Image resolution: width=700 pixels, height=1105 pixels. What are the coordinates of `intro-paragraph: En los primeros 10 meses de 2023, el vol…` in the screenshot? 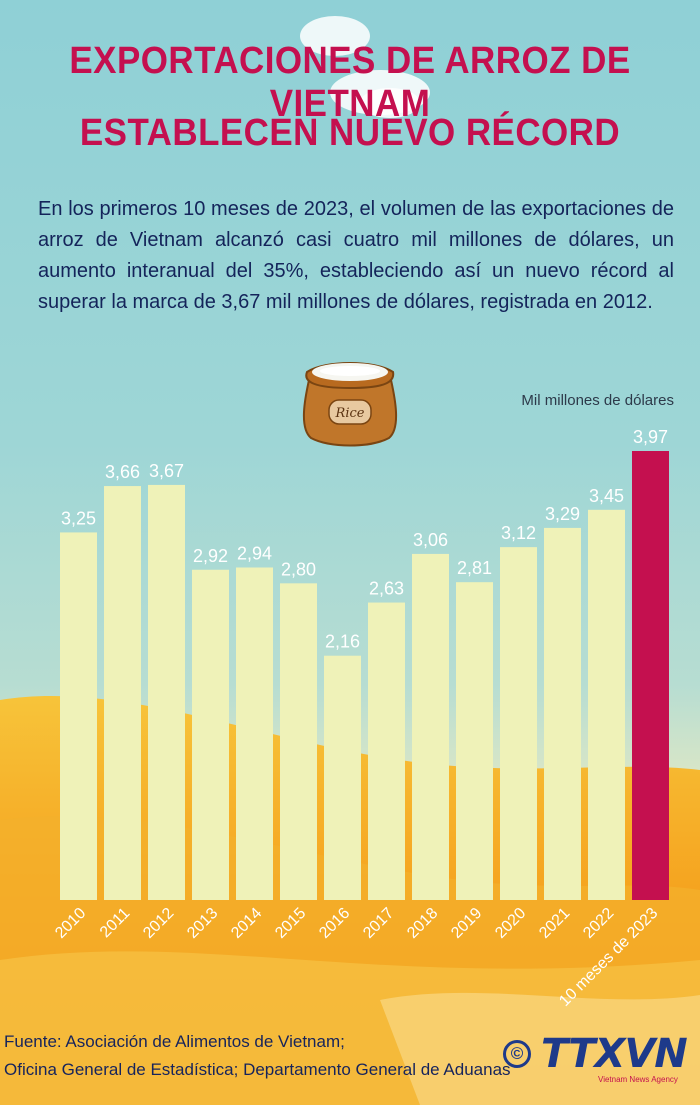 It's located at (356, 255).